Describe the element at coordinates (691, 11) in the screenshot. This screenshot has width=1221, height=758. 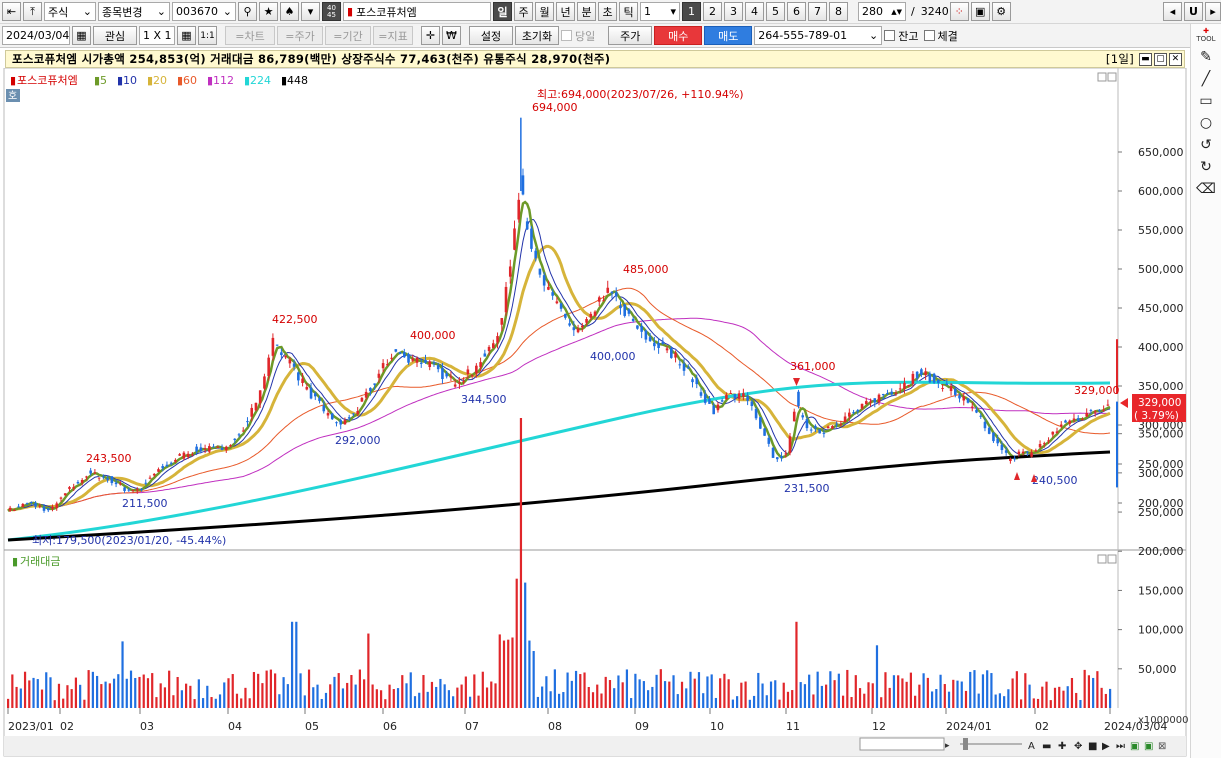
I see `page-1: 1` at that location.